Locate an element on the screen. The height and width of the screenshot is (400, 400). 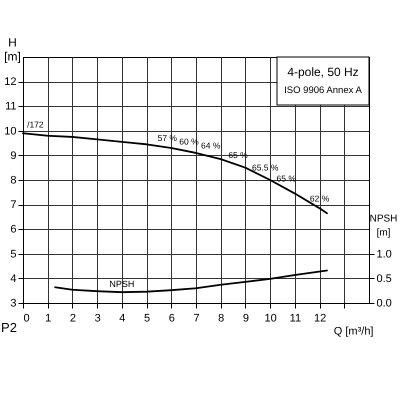
y-tick-label: 10 is located at coordinates (10, 131).